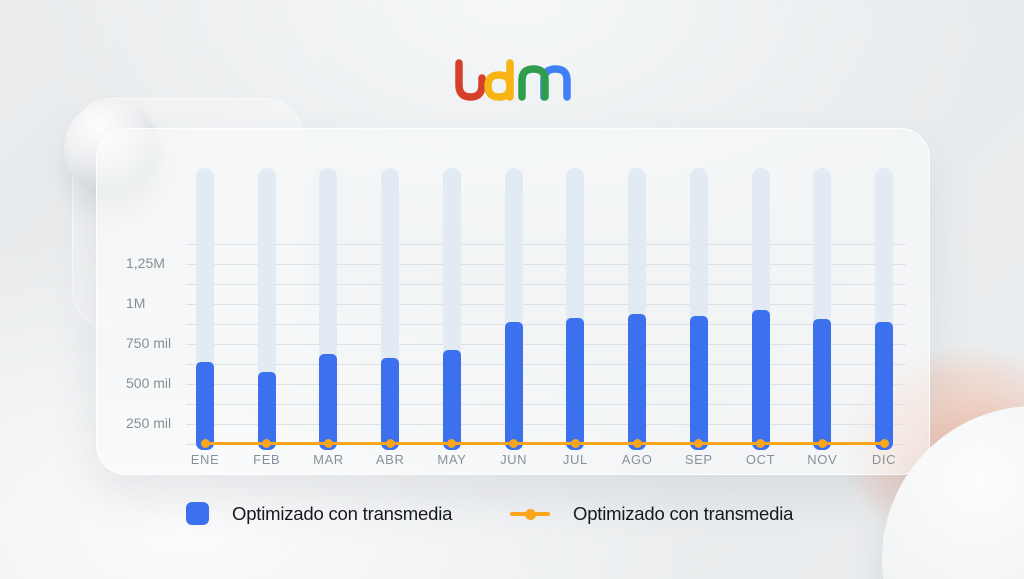  Describe the element at coordinates (136, 303) in the screenshot. I see `y-axis-tick-label: 1M` at that location.